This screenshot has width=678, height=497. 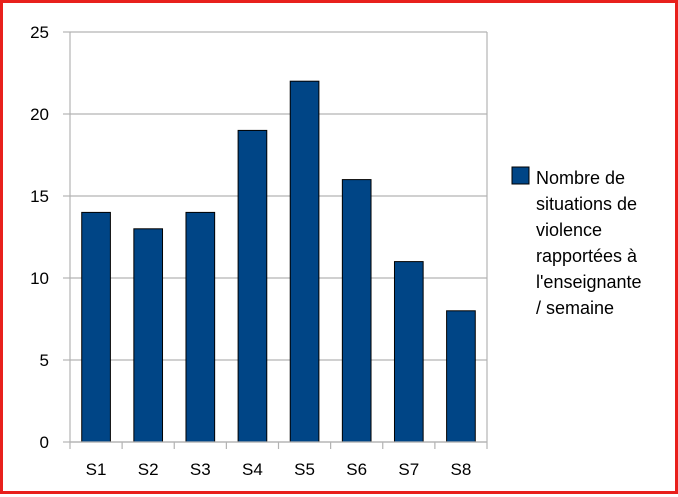 I want to click on x-tick-label: S6, so click(x=356, y=469).